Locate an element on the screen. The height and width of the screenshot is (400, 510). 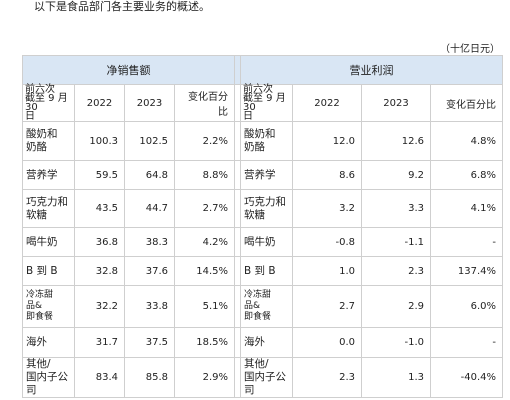
op-segment-name: 喝牛奶 is located at coordinates (266, 242).